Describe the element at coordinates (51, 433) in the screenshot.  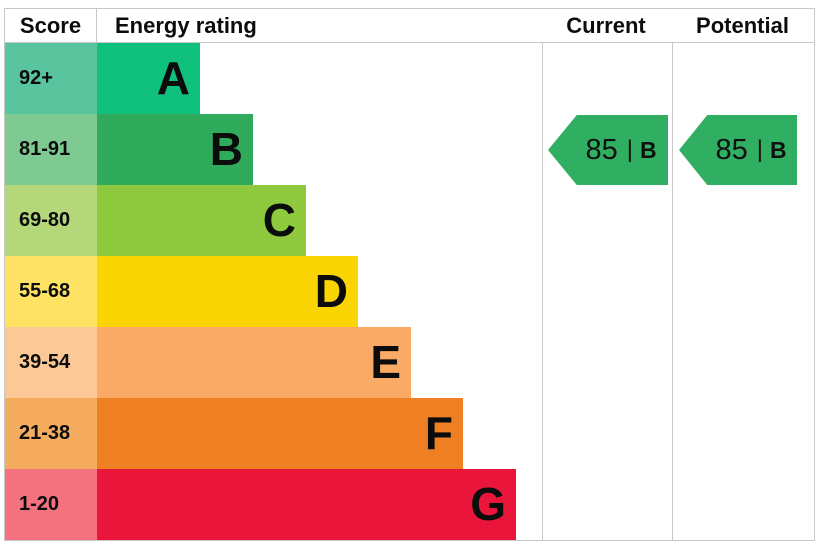
I see `score-range-f: 21-38` at that location.